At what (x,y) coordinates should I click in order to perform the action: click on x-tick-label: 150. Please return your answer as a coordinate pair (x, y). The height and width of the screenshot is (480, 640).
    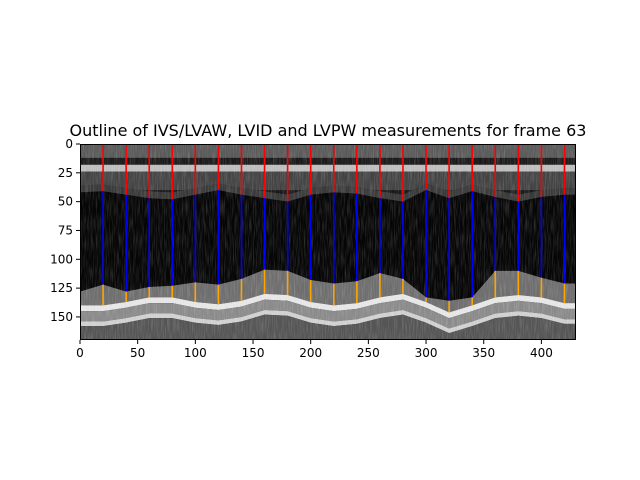
    Looking at the image, I should click on (253, 353).